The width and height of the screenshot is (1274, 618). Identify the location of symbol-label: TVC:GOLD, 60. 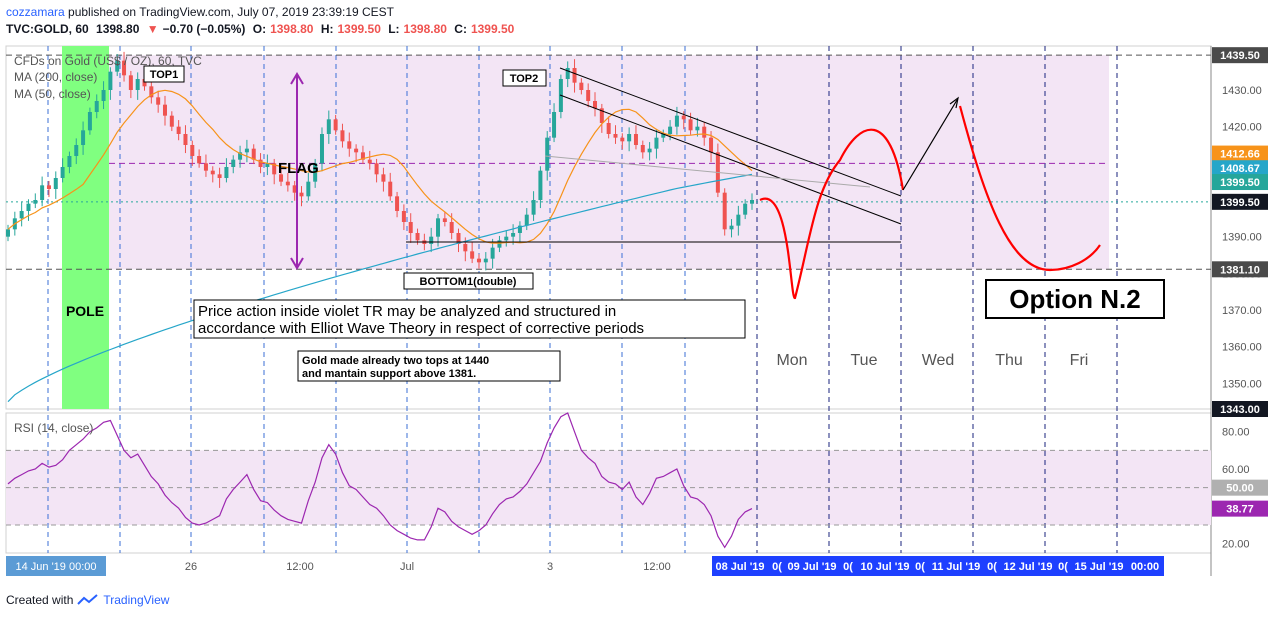
(47, 29).